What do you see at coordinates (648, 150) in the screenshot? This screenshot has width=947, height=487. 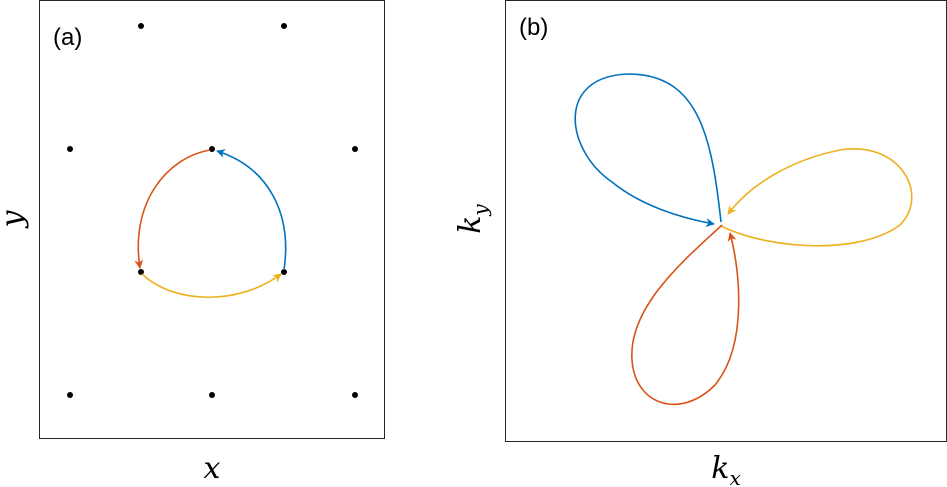 I see `lobe-blue` at bounding box center [648, 150].